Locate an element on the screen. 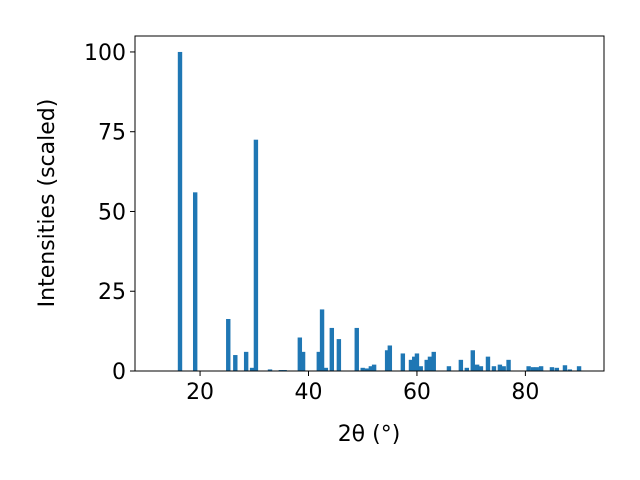 The width and height of the screenshot is (640, 480). x-tick-label: 40 is located at coordinates (309, 392).